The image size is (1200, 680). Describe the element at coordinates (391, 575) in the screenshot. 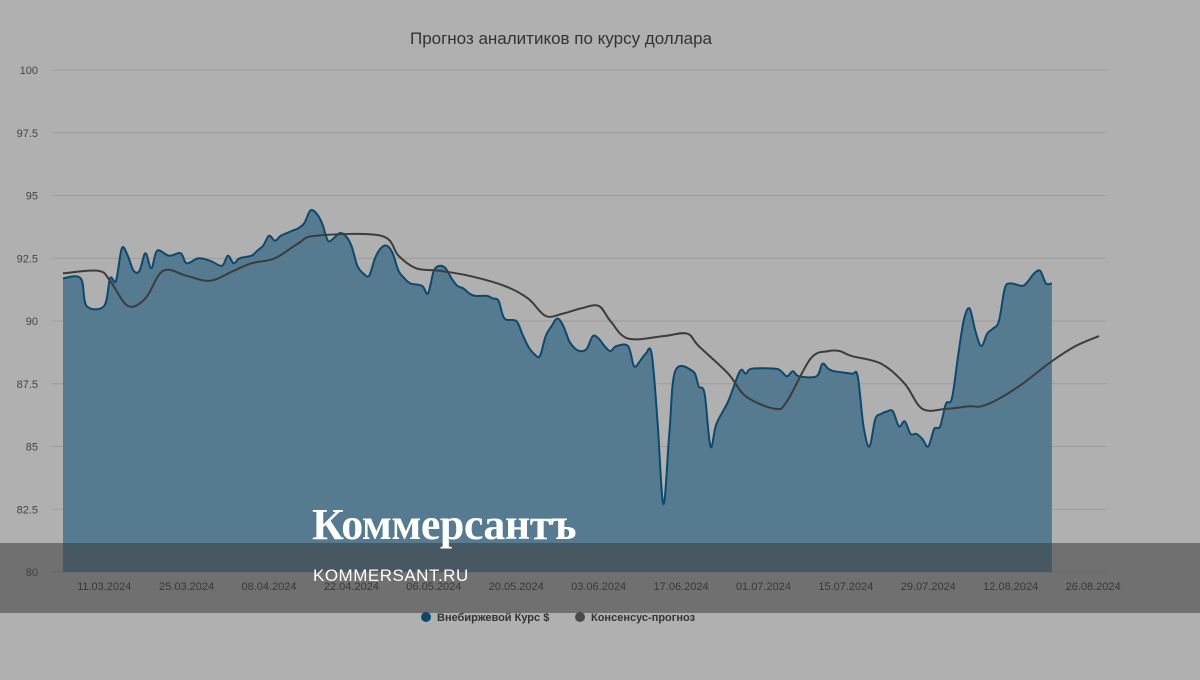

I see `kommersant-url: KOMMERSANT.RU` at that location.